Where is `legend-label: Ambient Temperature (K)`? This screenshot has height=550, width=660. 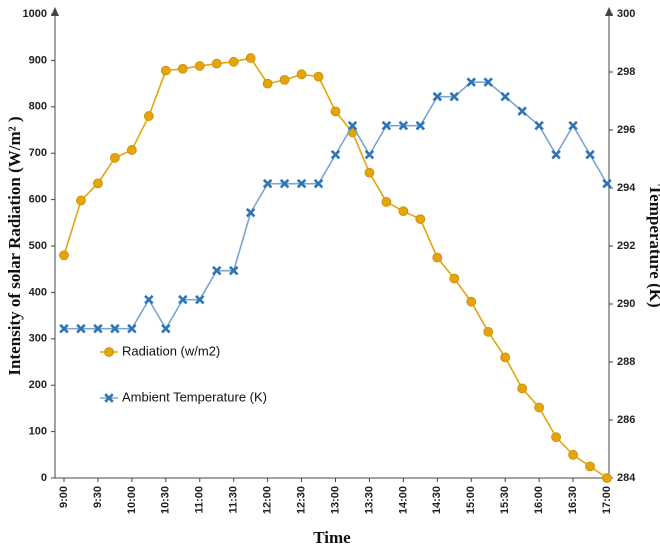 legend-label: Ambient Temperature (K) is located at coordinates (194, 396).